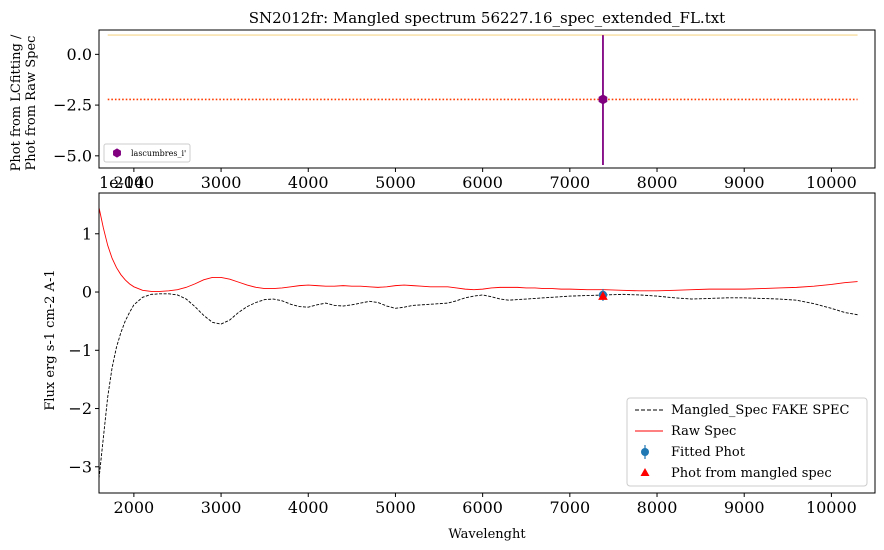 This screenshot has width=884, height=550. Describe the element at coordinates (831, 507) in the screenshot. I see `bottom-x-tick-label: 10000` at that location.